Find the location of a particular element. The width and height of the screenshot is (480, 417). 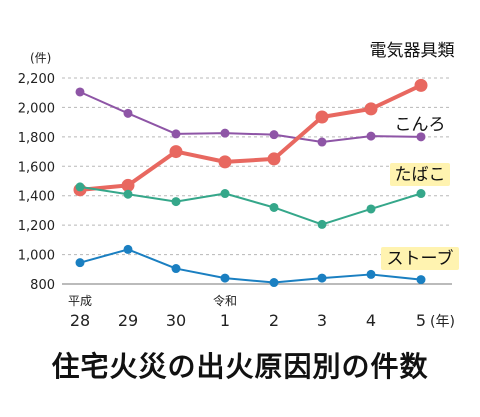

y-tick-label: 1,200 is located at coordinates (36, 226).